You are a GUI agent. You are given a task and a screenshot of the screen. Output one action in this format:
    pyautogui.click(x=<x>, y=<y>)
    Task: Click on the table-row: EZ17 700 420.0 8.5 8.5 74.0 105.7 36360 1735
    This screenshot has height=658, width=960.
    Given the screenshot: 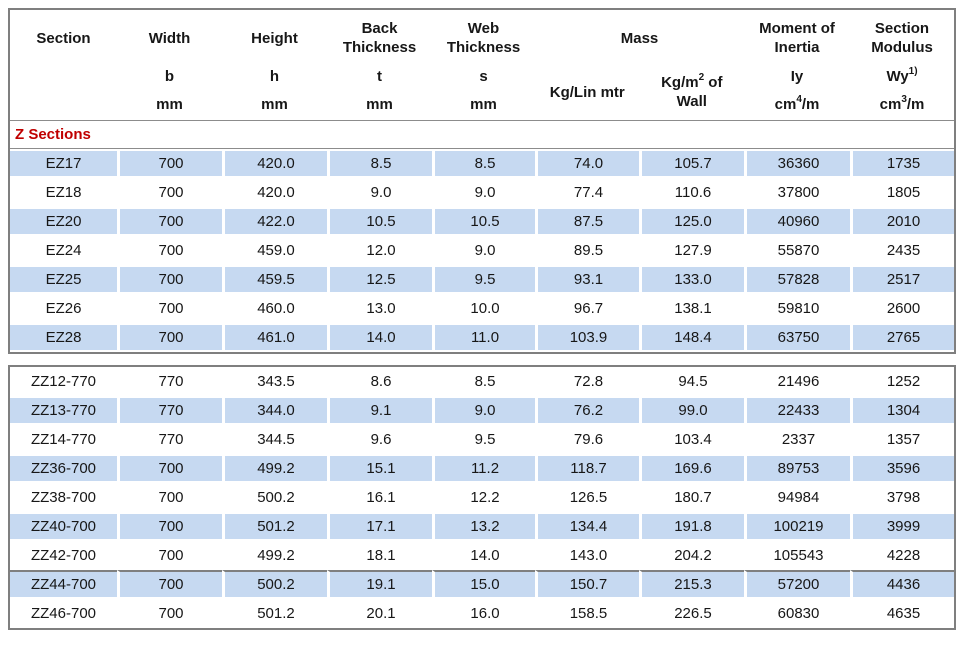 What is the action you would take?
    pyautogui.click(x=482, y=163)
    